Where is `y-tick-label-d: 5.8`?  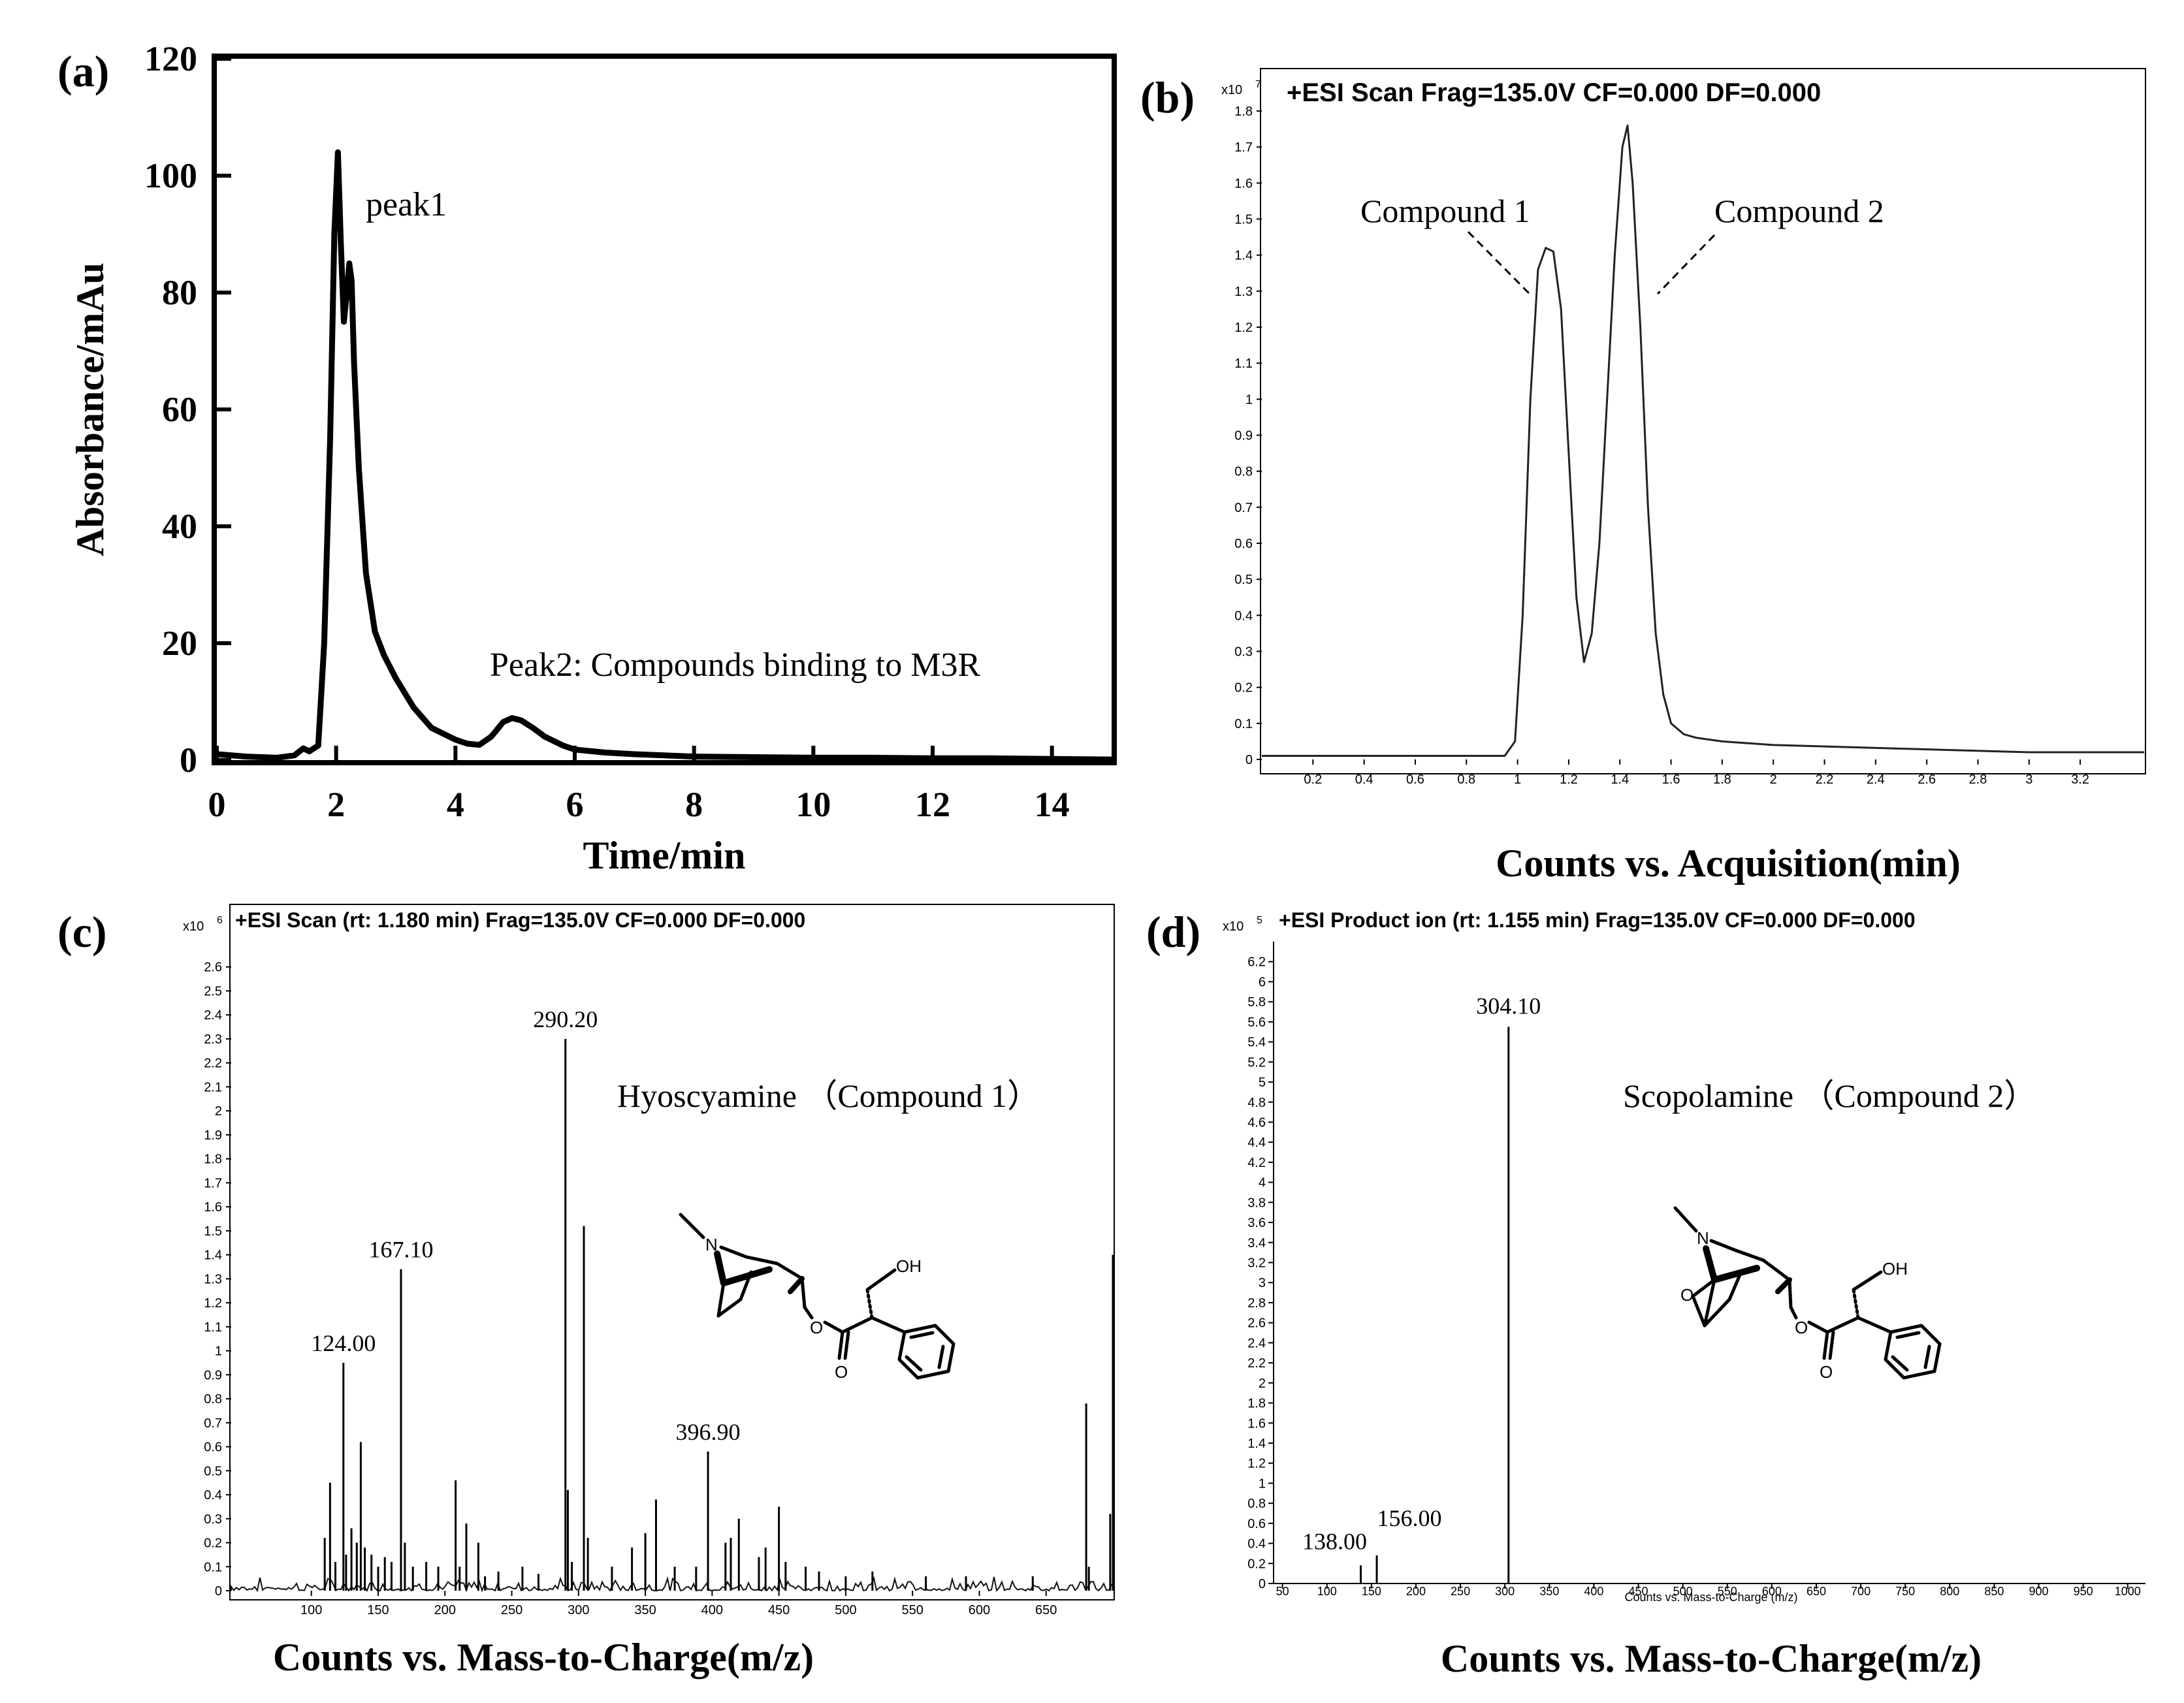
y-tick-label-d: 5.8 is located at coordinates (1256, 1003).